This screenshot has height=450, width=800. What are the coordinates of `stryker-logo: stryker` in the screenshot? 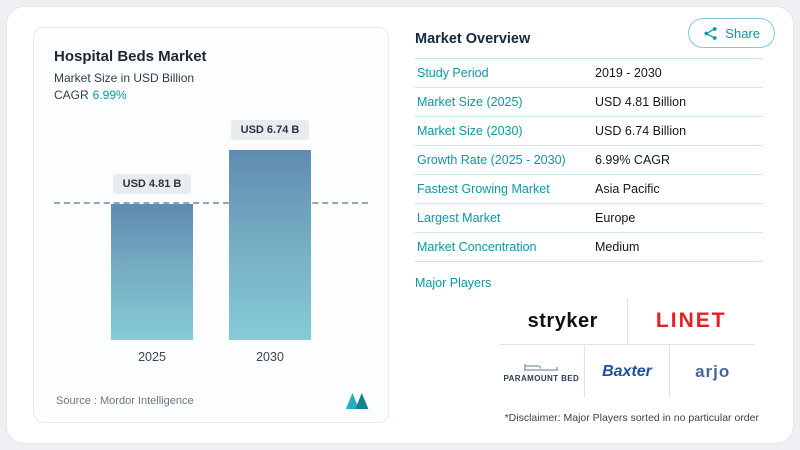 It's located at (562, 320).